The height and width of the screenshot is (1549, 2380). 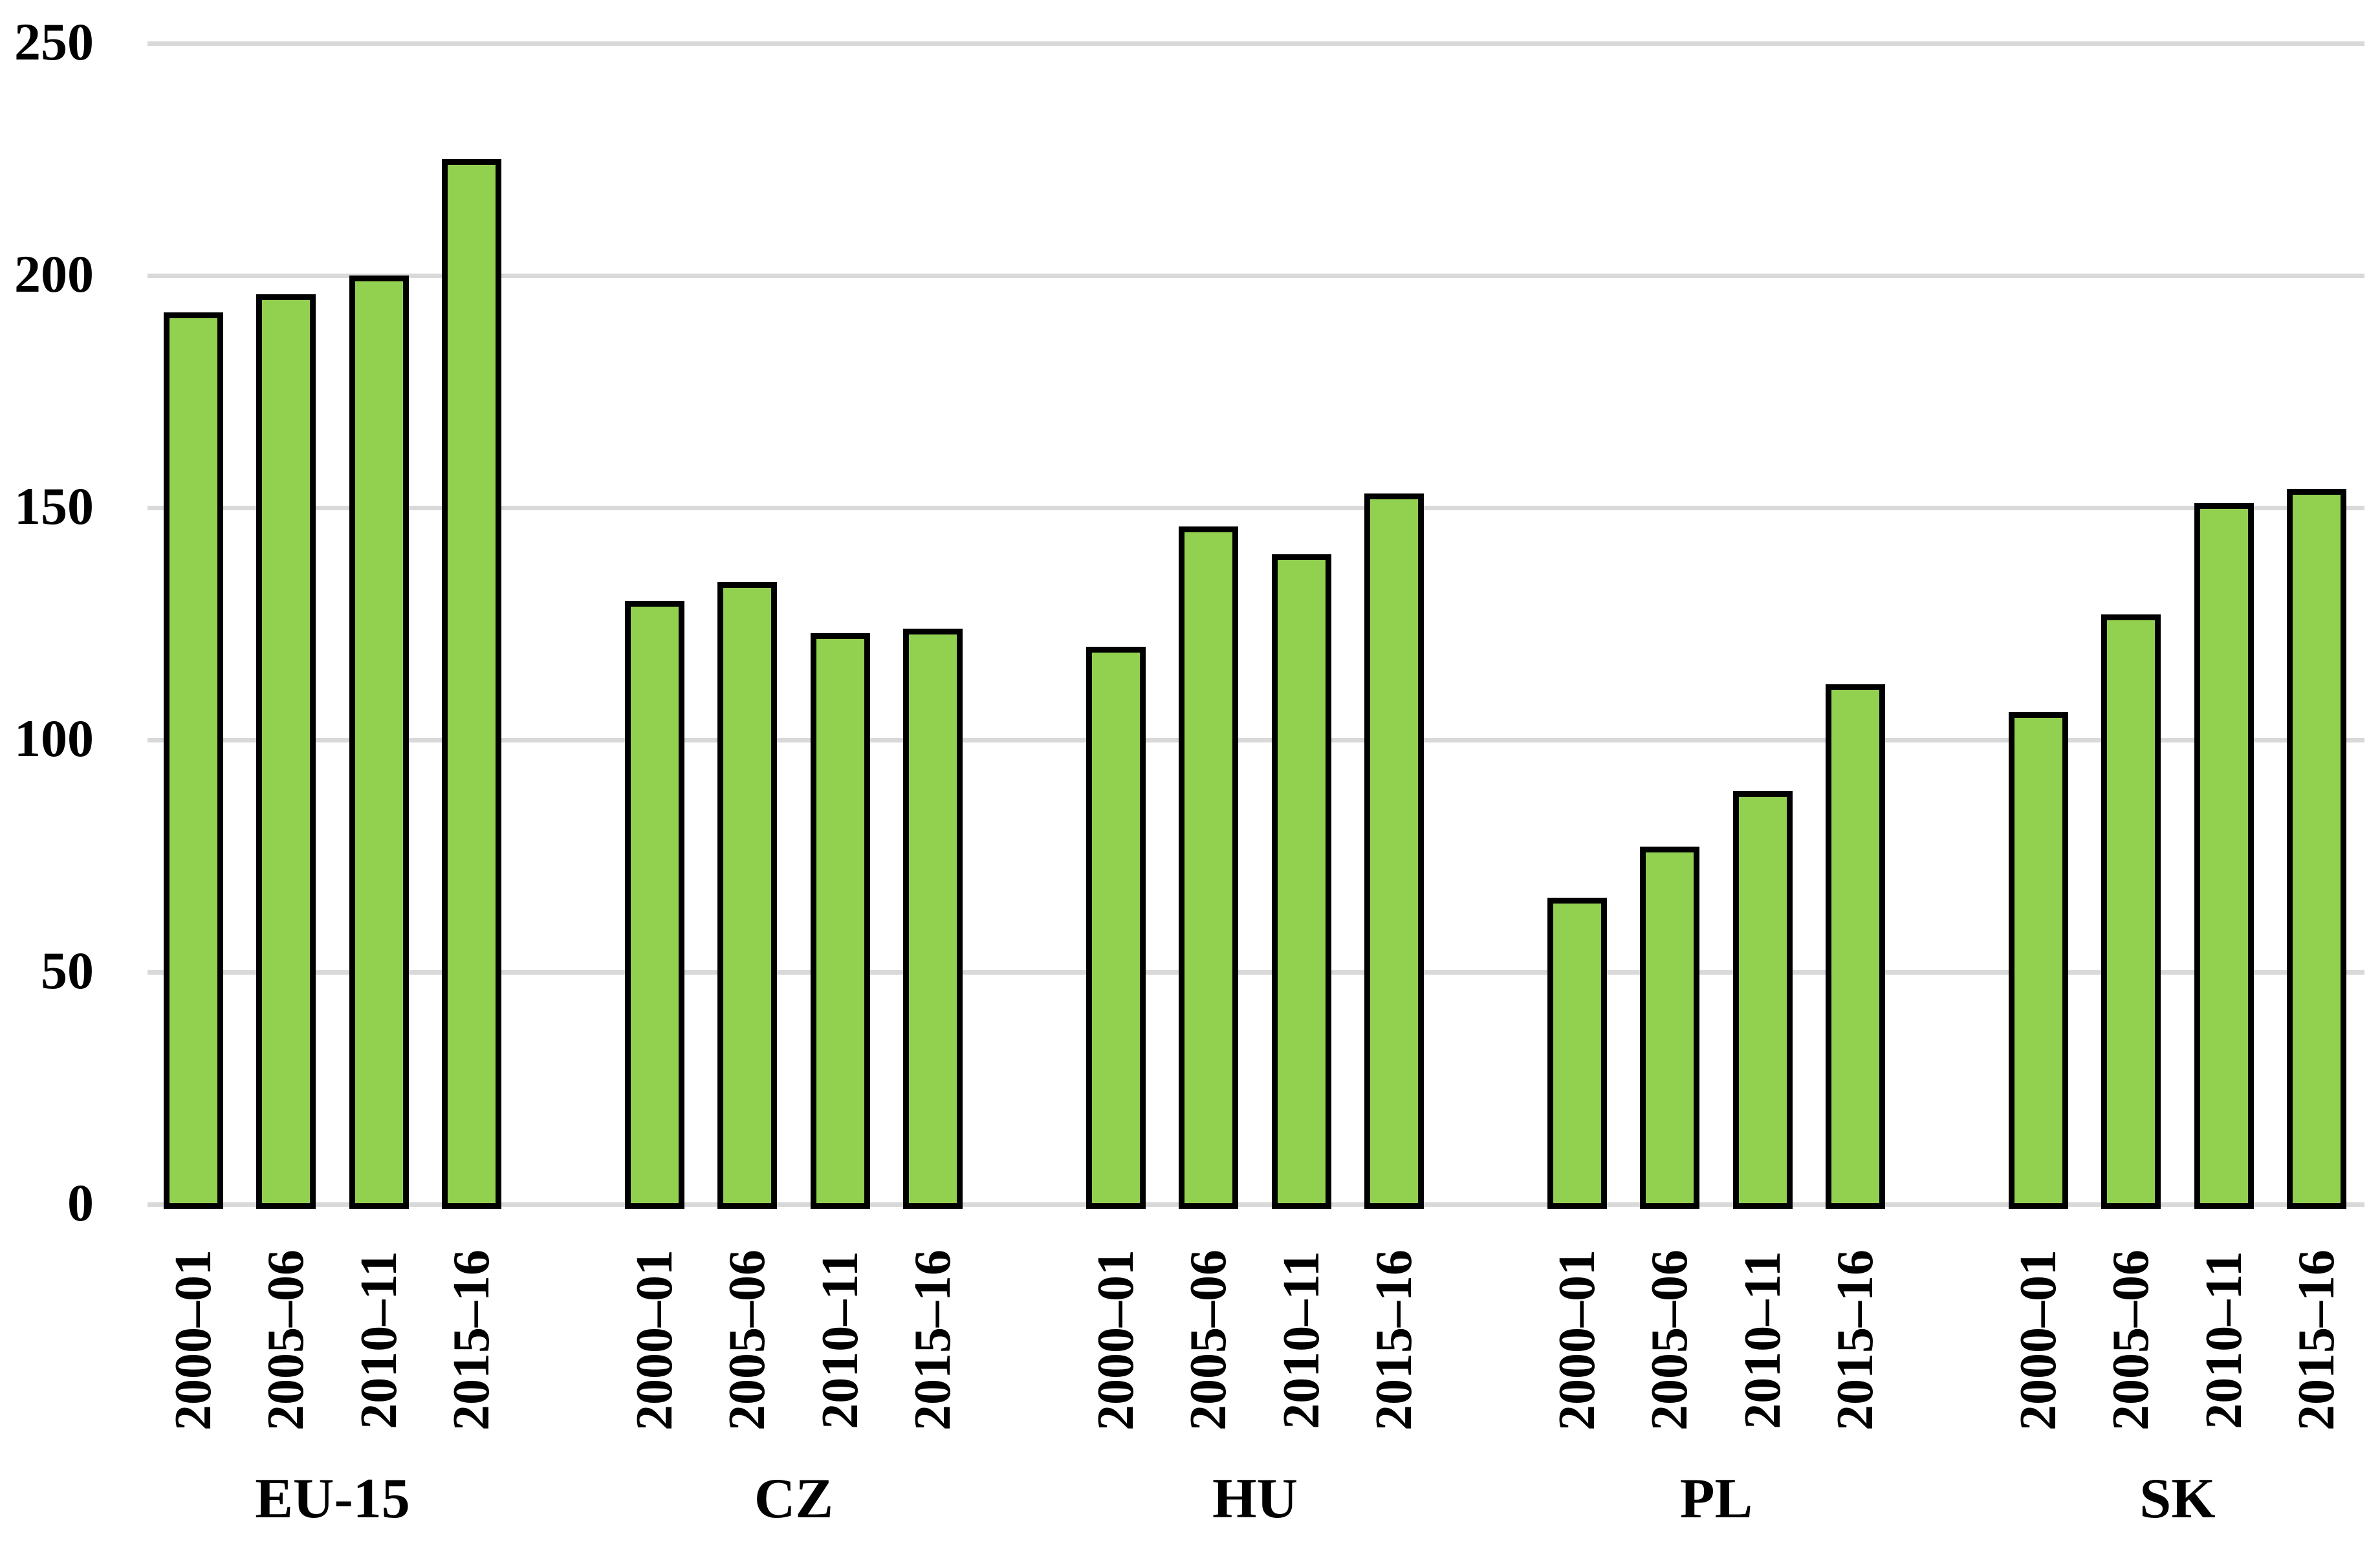 I want to click on x-axis-tick-label-EU-15-2015–16: 2015–16, so click(x=471, y=1340).